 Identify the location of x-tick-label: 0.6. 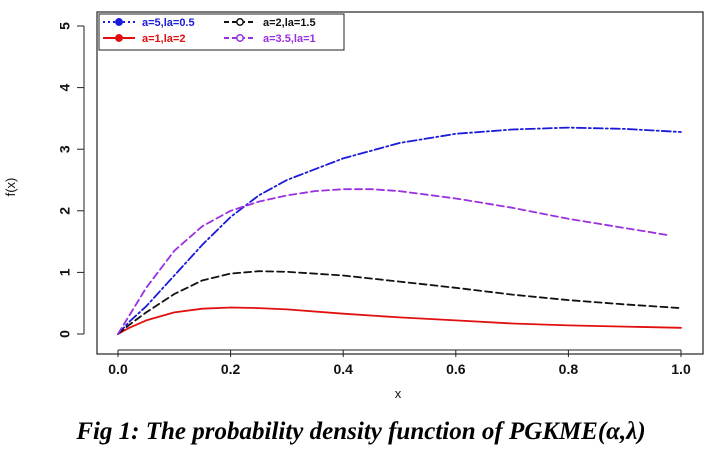
(456, 369).